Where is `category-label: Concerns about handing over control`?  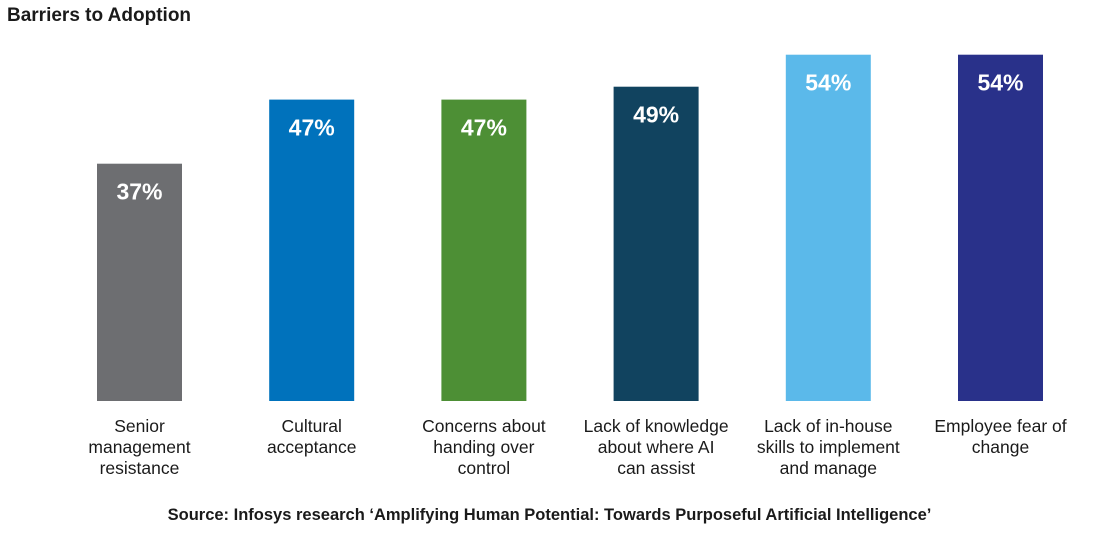 category-label: Concerns about handing over control is located at coordinates (484, 447).